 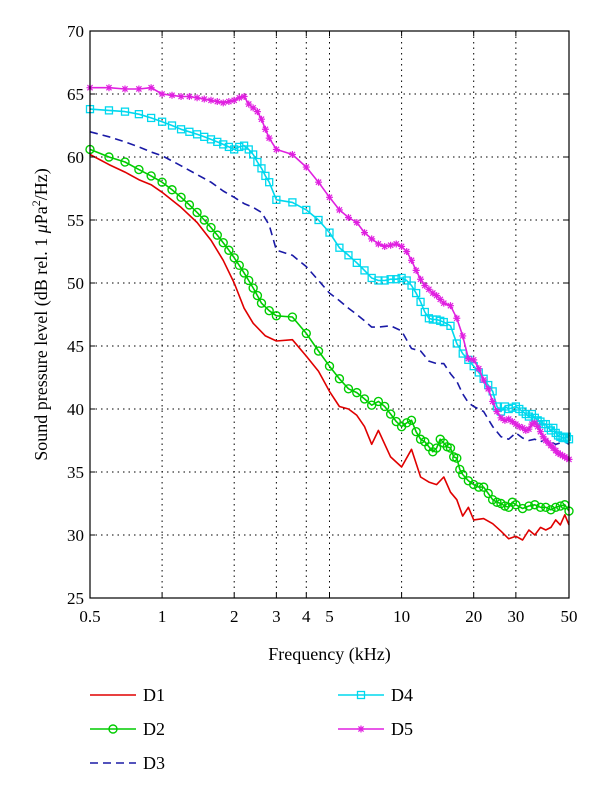 What do you see at coordinates (401, 616) in the screenshot?
I see `x-tick-label: 10` at bounding box center [401, 616].